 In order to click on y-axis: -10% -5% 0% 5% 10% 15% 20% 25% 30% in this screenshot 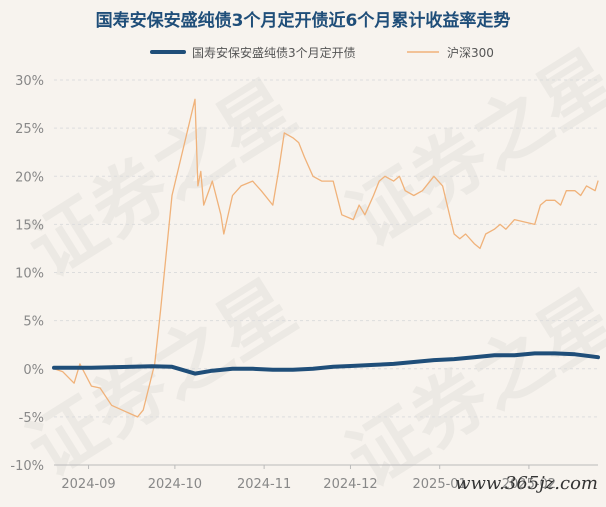, I will do `click(27, 274)`.